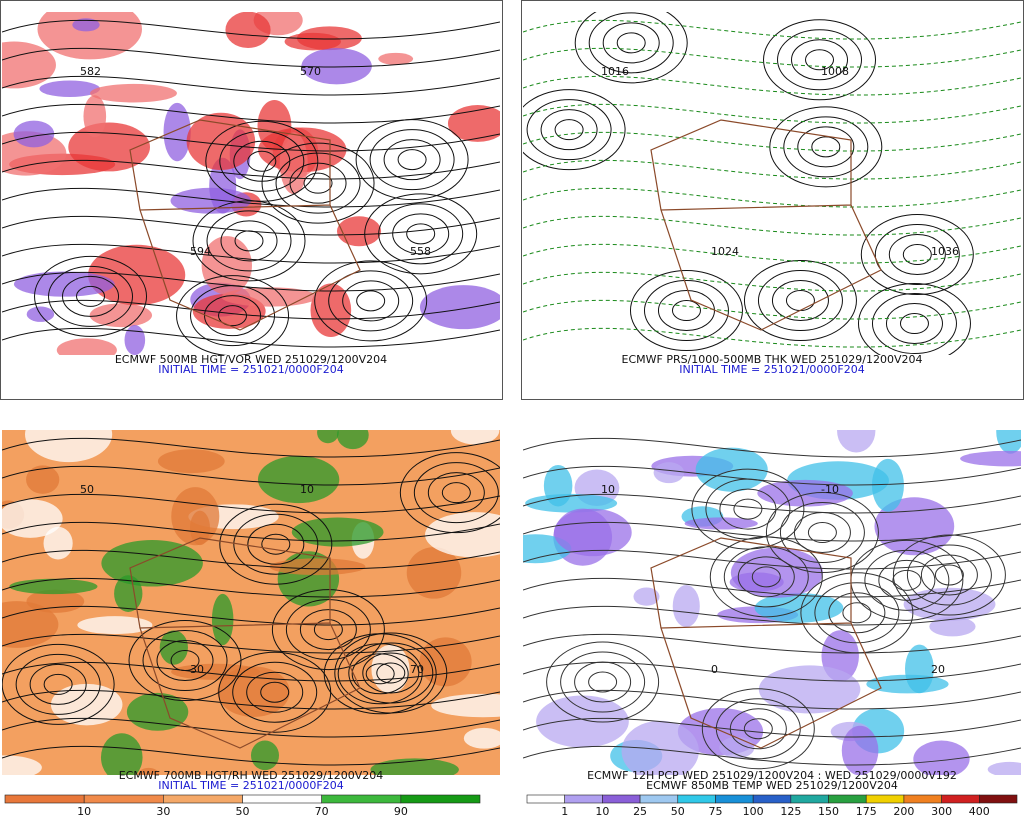  I want to click on contour-label: 1036, so click(945, 251).